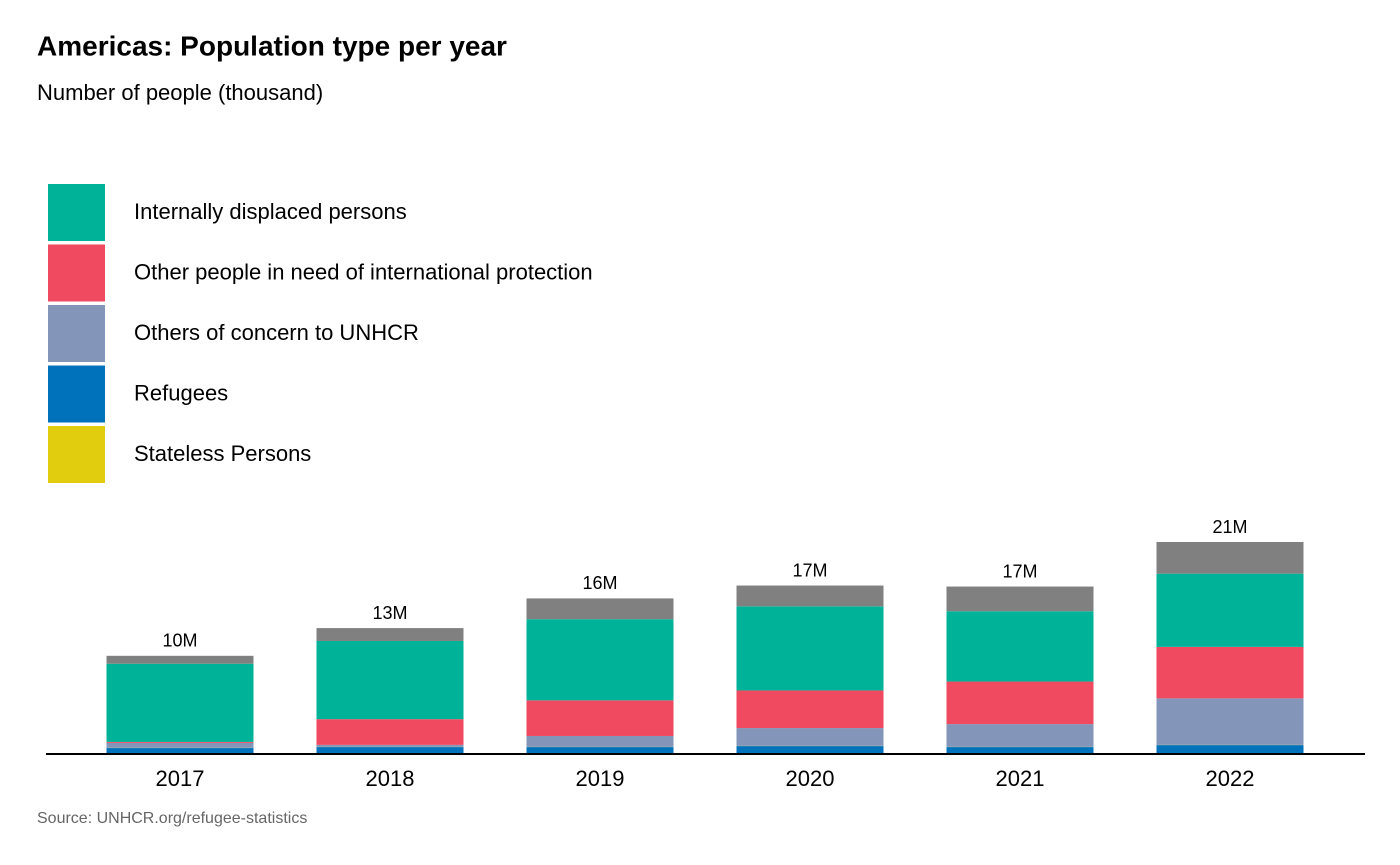 Image resolution: width=1400 pixels, height=865 pixels. I want to click on x-tick-label: 2021, so click(1020, 778).